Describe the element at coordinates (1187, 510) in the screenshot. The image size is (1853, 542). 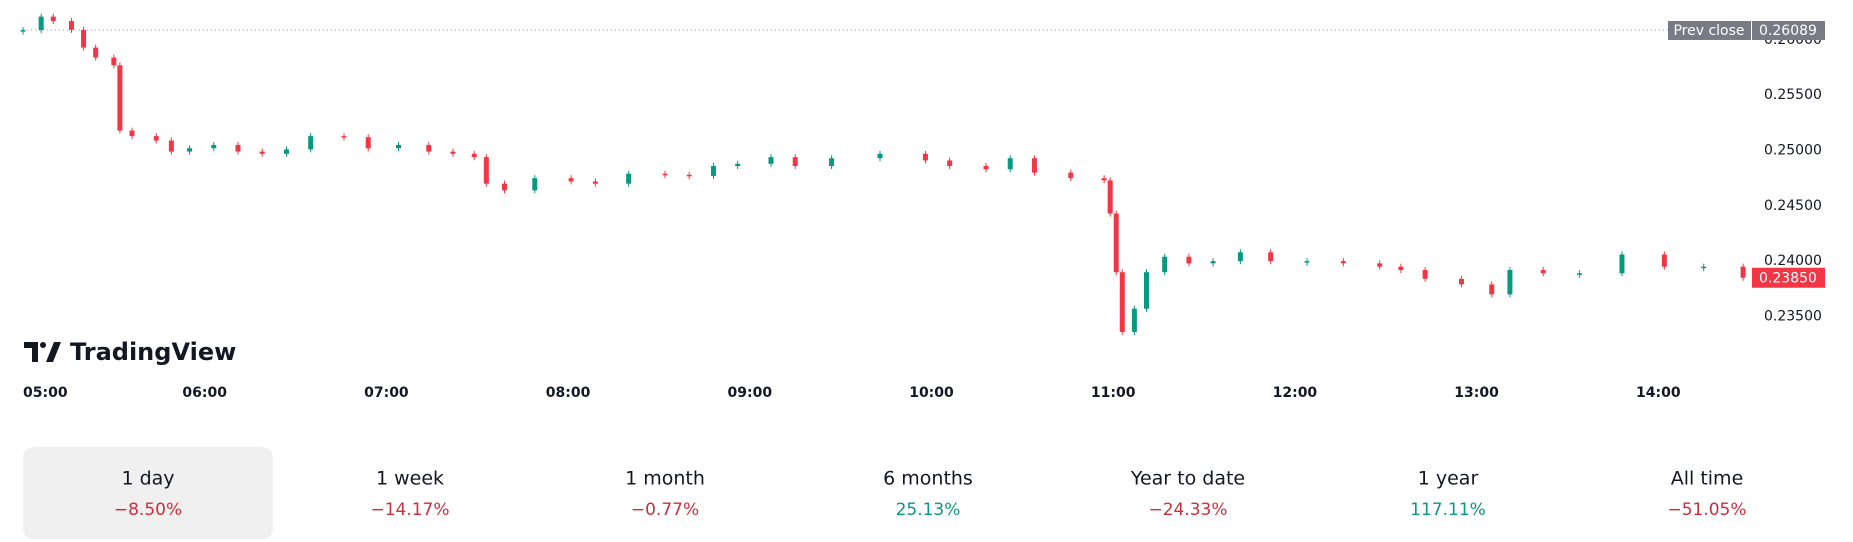
I see `period-change: −24.33%` at that location.